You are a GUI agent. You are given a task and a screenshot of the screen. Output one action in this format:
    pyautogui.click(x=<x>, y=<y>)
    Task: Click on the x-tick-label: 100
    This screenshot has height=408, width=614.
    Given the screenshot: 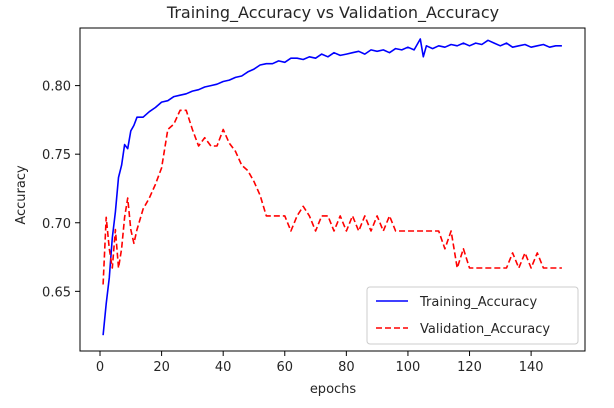 What is the action you would take?
    pyautogui.click(x=408, y=367)
    